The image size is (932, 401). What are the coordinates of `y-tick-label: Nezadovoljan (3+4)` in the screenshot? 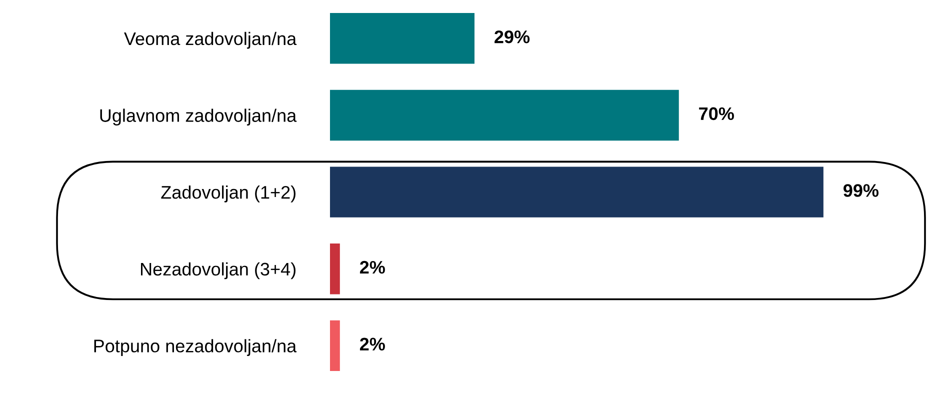 It's located at (218, 271).